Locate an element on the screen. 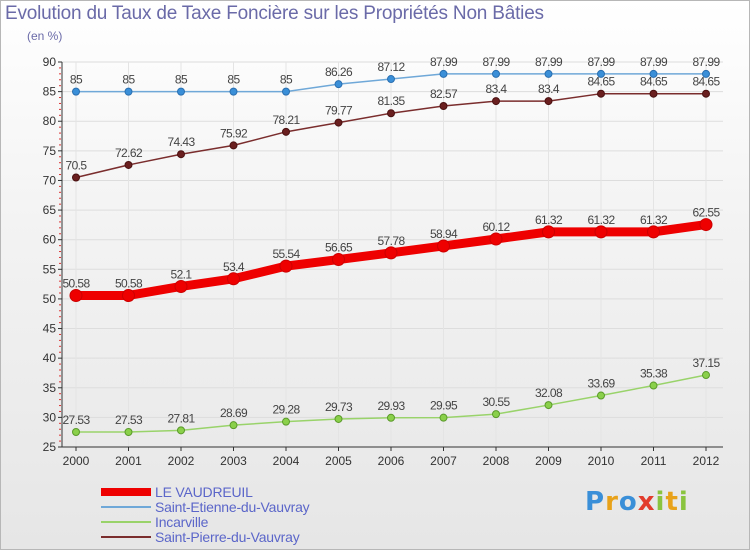  data-label: 82.57 is located at coordinates (444, 94).